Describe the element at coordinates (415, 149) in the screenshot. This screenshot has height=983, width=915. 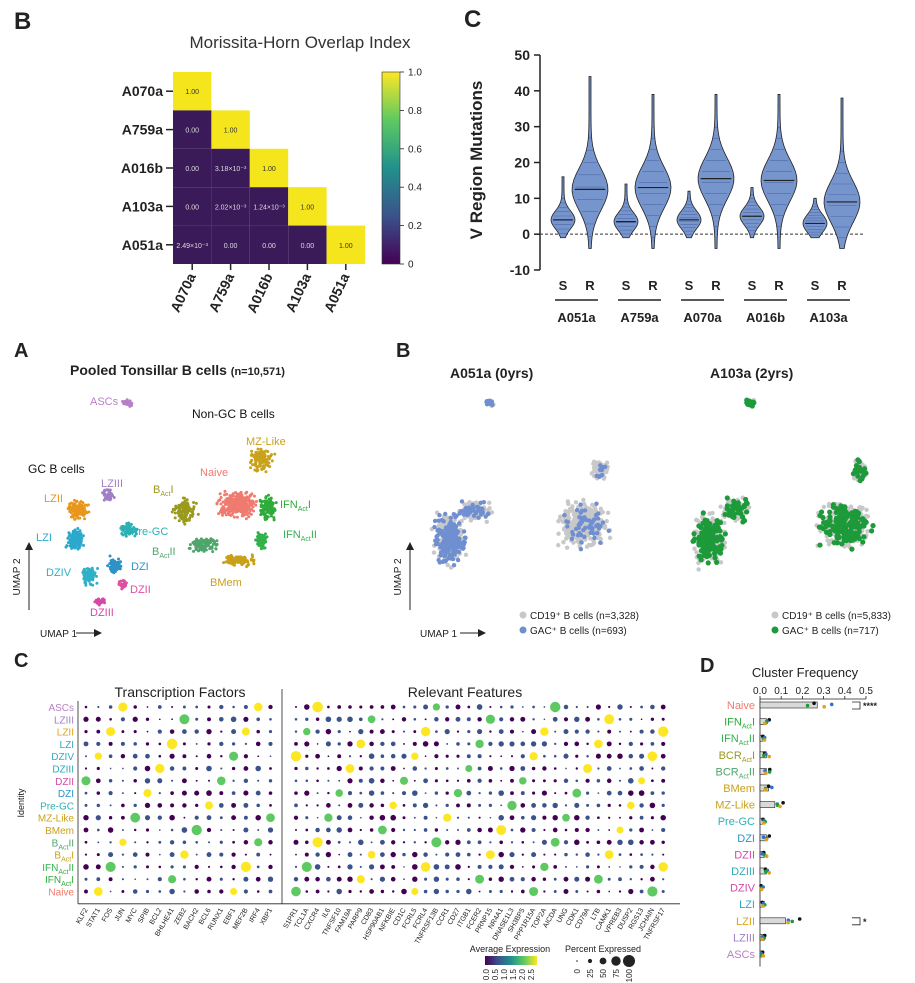
I see `colorbar-tick-label: 0.6` at that location.